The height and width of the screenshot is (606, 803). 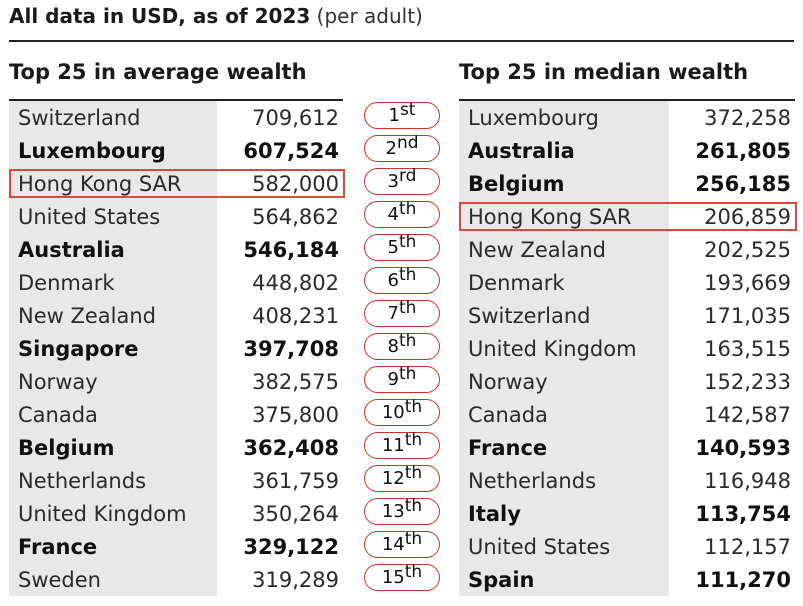 I want to click on average-country: Switzerland, so click(x=113, y=117).